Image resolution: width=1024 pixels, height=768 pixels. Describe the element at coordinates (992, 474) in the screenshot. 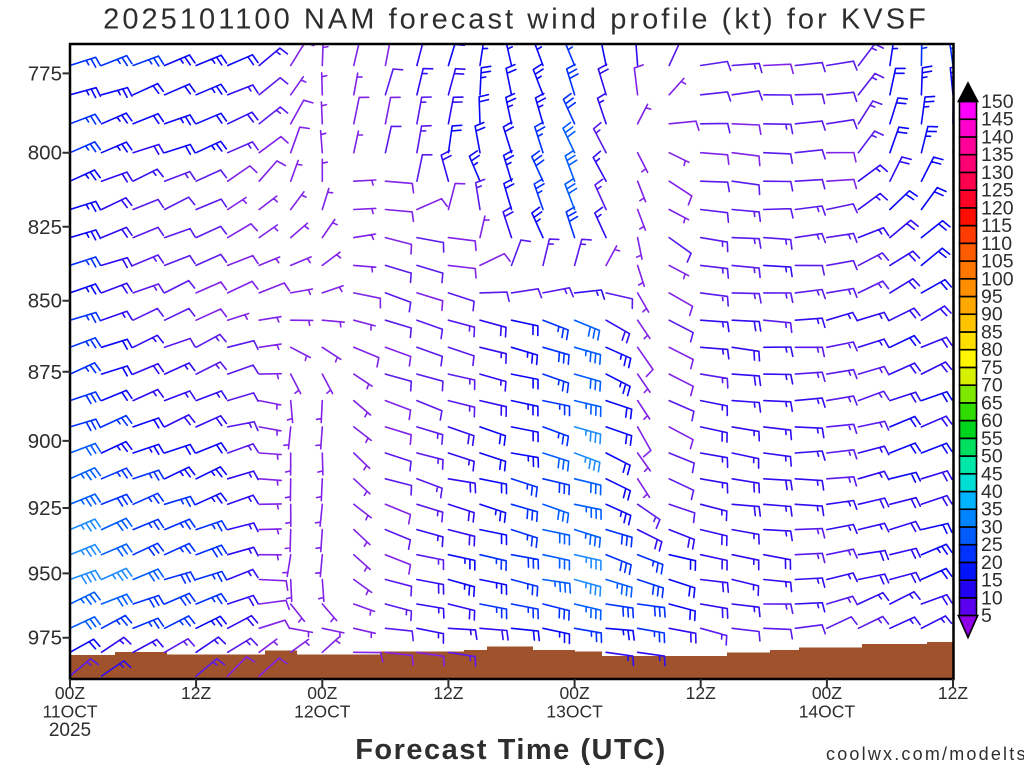

I see `svg-text: 45` at that location.